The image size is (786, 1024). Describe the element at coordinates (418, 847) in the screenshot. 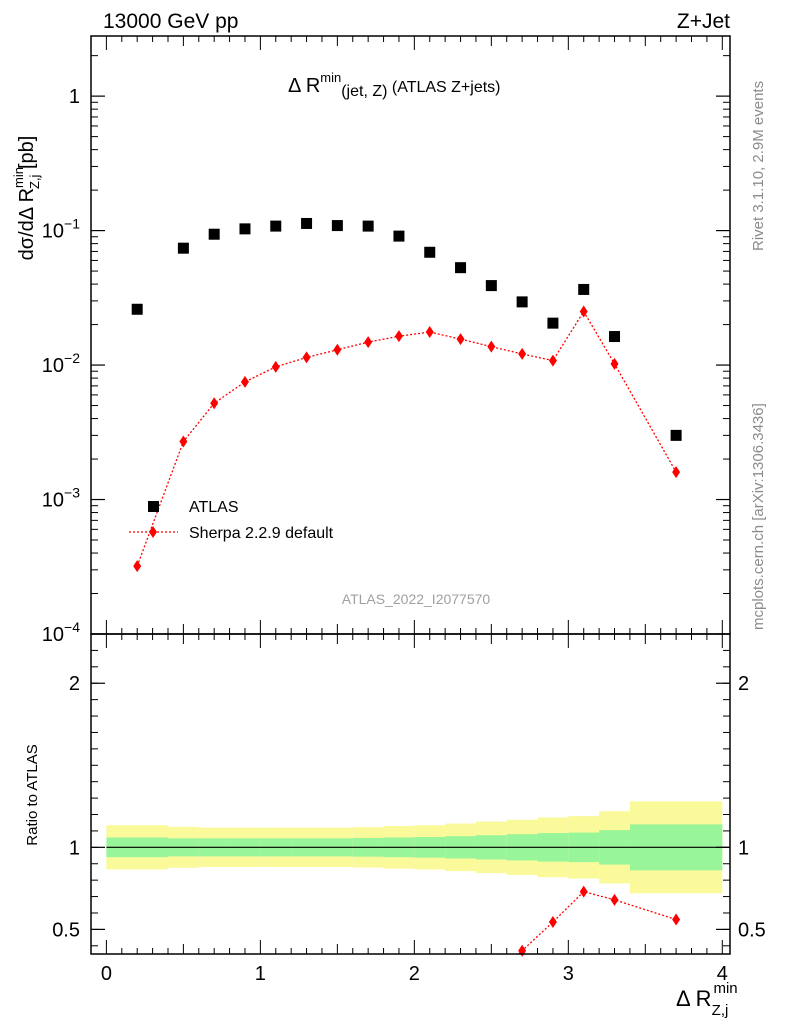

I see `ratio-uncertainty-bands` at that location.